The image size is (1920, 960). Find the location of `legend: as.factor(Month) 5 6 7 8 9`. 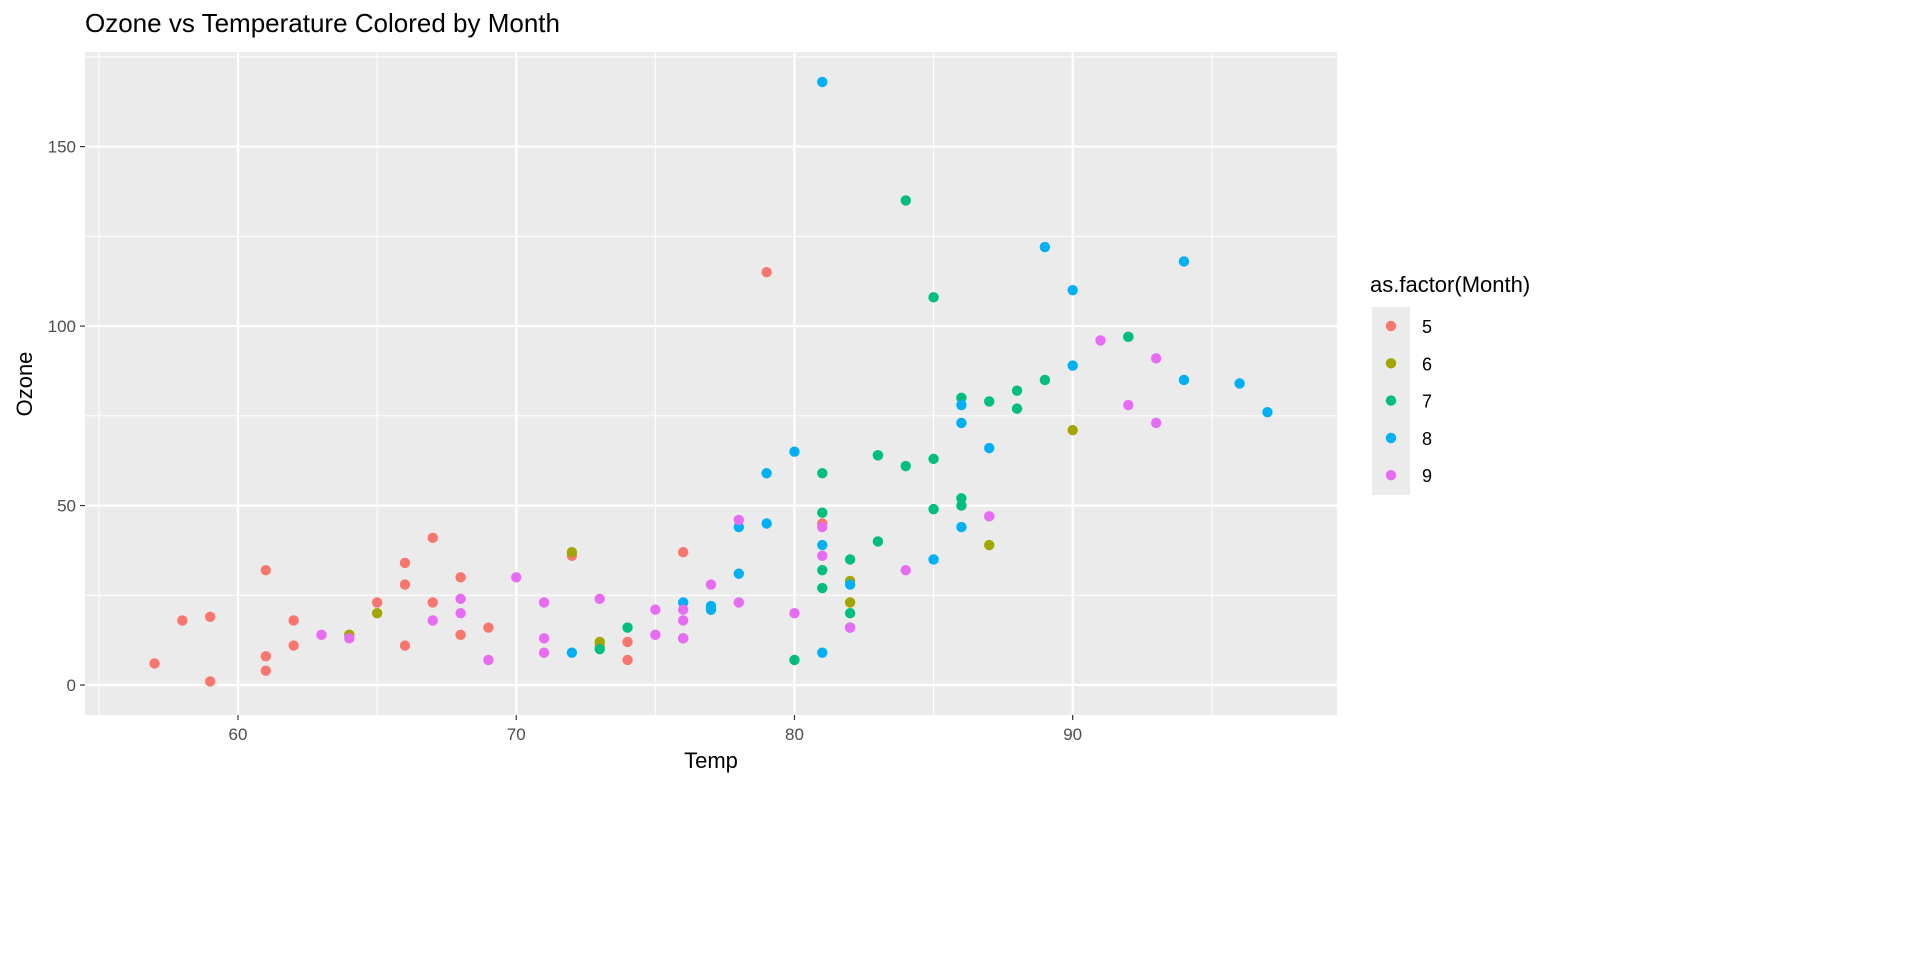

legend: as.factor(Month) 5 6 7 8 9 is located at coordinates (1450, 383).